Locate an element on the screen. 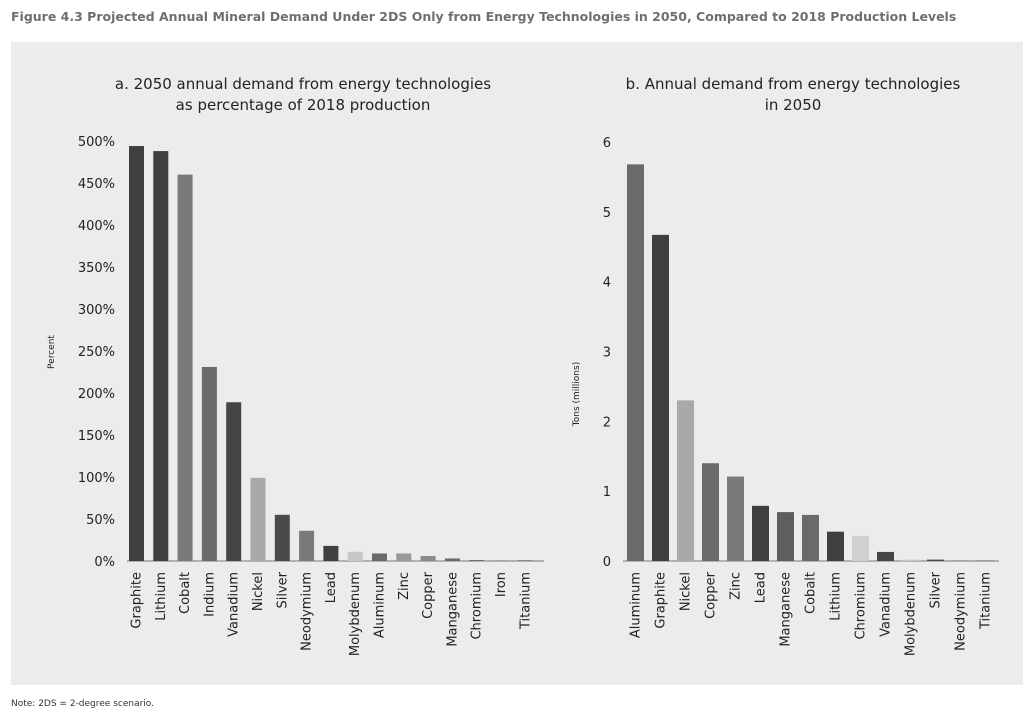 The height and width of the screenshot is (709, 1024). chart-a-category-label: Indium is located at coordinates (209, 594).